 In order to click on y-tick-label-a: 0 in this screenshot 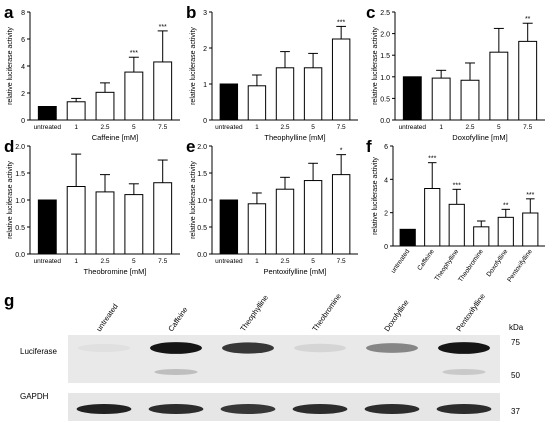, I will do `click(23, 121)`.